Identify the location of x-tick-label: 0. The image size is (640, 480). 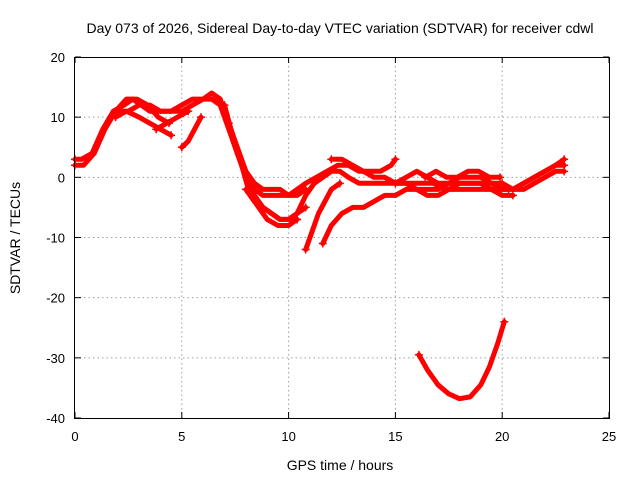
(74, 436).